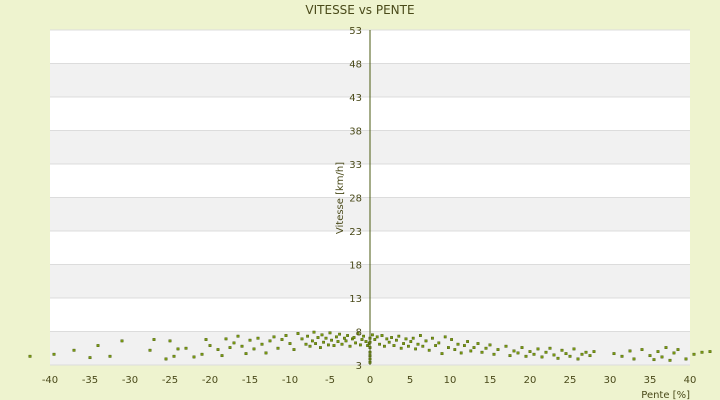 This screenshot has width=720, height=400. I want to click on y-tick-label: 13, so click(355, 299).